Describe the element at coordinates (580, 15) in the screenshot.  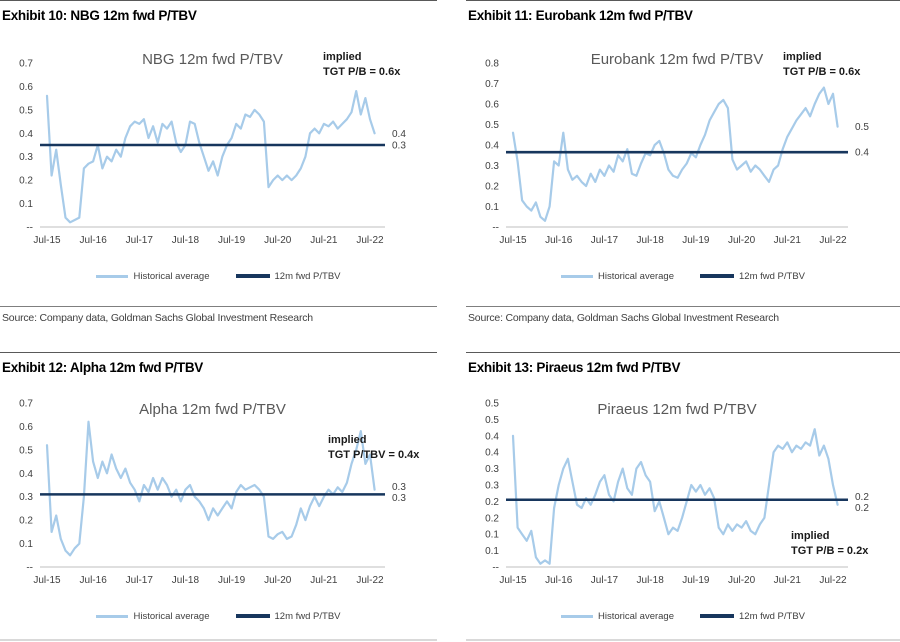
I see `exhibit-title: Exhibit 11: Eurobank 12m fwd P/TBV` at that location.